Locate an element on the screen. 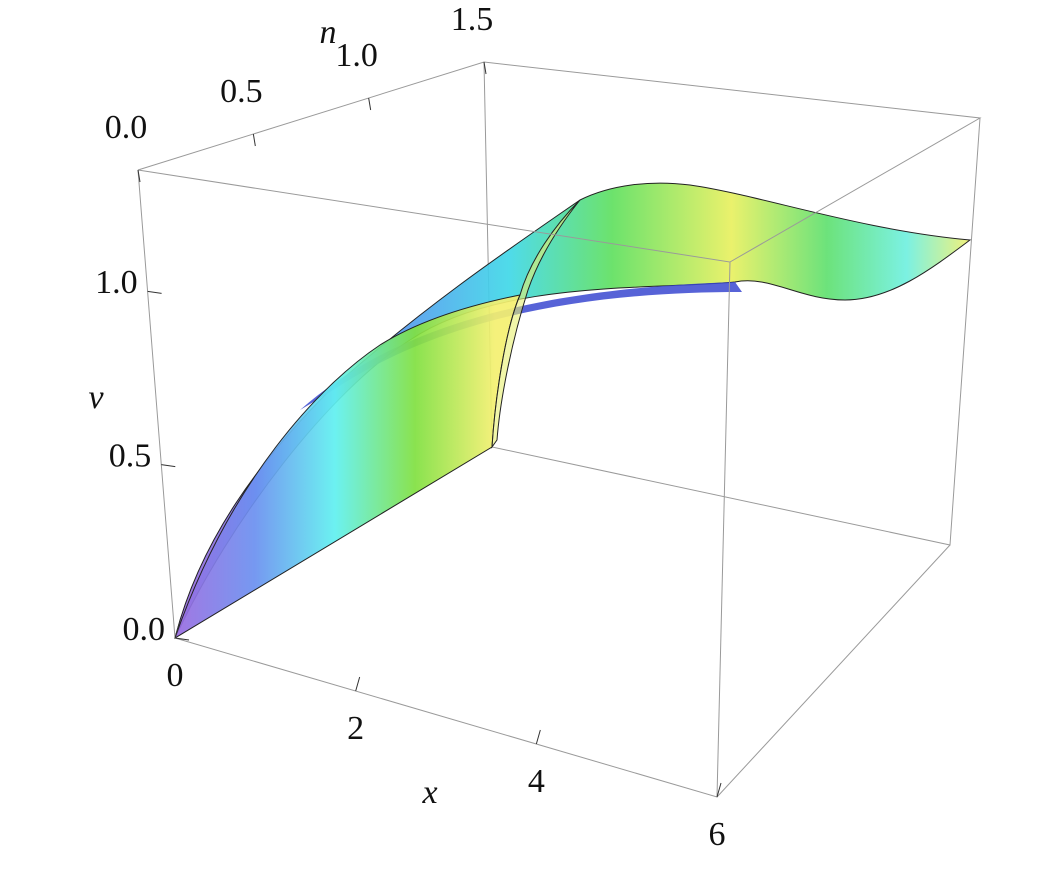 Image resolution: width=1058 pixels, height=896 pixels. x-tick-label: 6 is located at coordinates (717, 834).